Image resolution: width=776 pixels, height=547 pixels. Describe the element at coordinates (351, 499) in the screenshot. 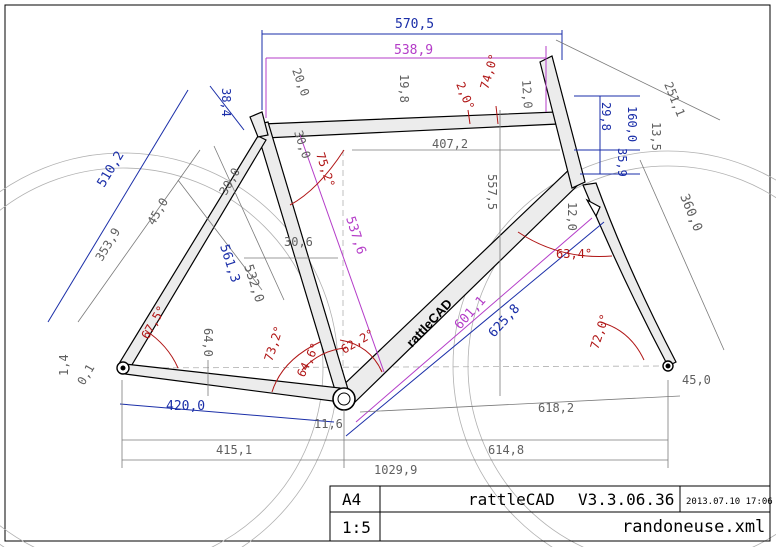

I see `tb-format: A4` at that location.